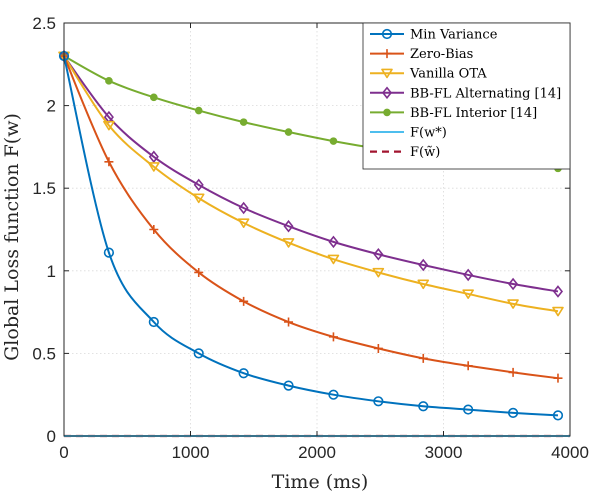 The width and height of the screenshot is (598, 497). What do you see at coordinates (405, 152) in the screenshot?
I see `legend-entry-f-w: F(w̃)` at bounding box center [405, 152].